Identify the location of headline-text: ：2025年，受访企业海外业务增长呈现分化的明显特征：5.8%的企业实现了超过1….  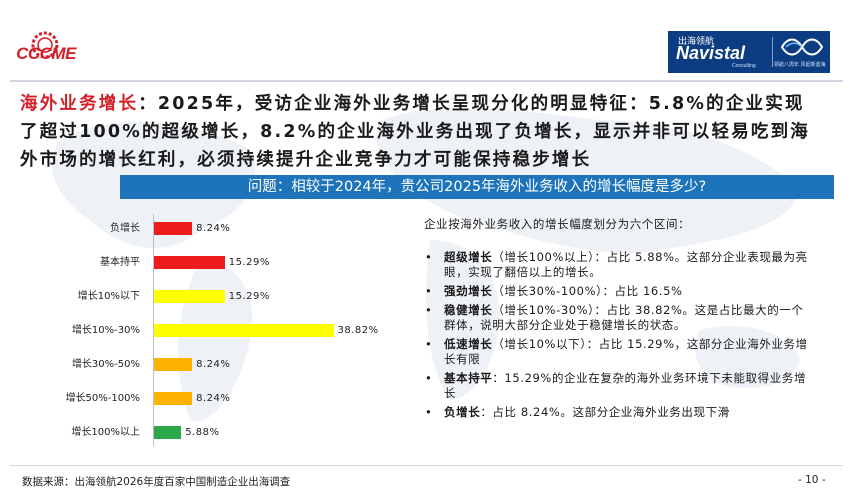
(415, 132).